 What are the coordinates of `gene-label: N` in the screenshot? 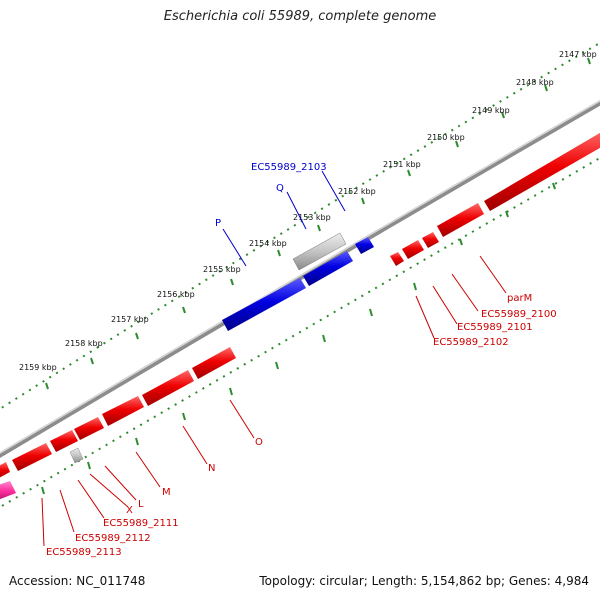 It's located at (211, 468).